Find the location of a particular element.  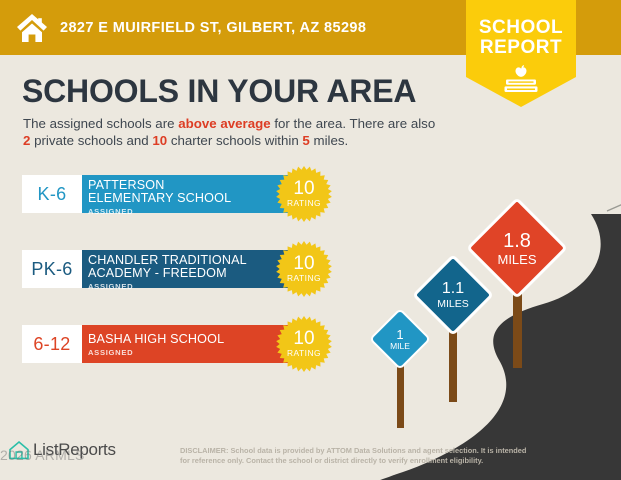

apple-on-books-icon is located at coordinates (521, 78).